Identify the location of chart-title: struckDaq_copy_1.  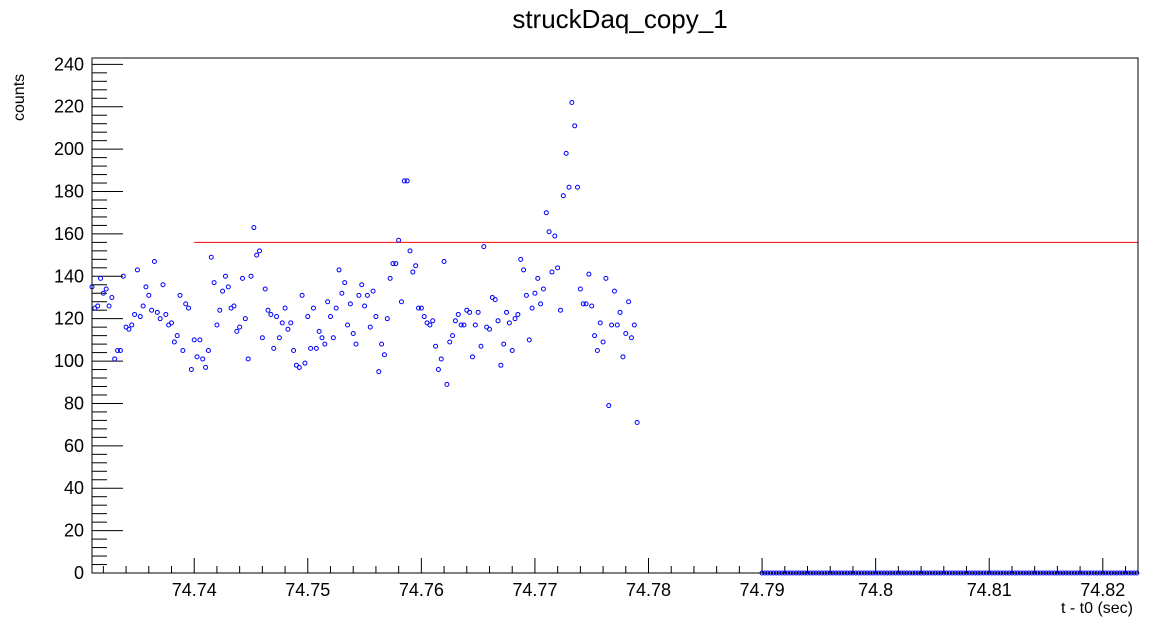
(619, 19).